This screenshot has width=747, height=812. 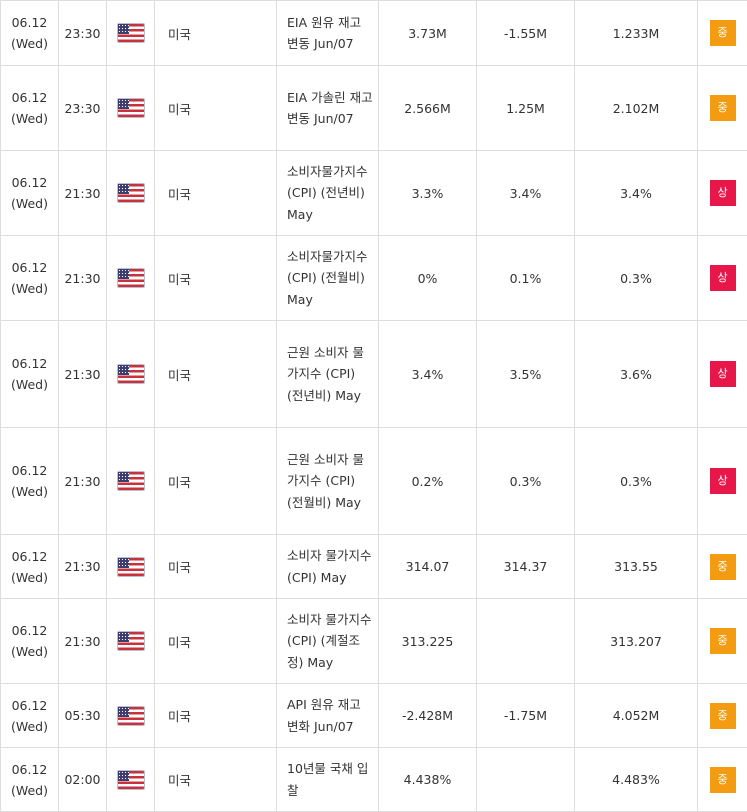 What do you see at coordinates (328, 780) in the screenshot?
I see `event-cell: 10년물 국채 입찰` at bounding box center [328, 780].